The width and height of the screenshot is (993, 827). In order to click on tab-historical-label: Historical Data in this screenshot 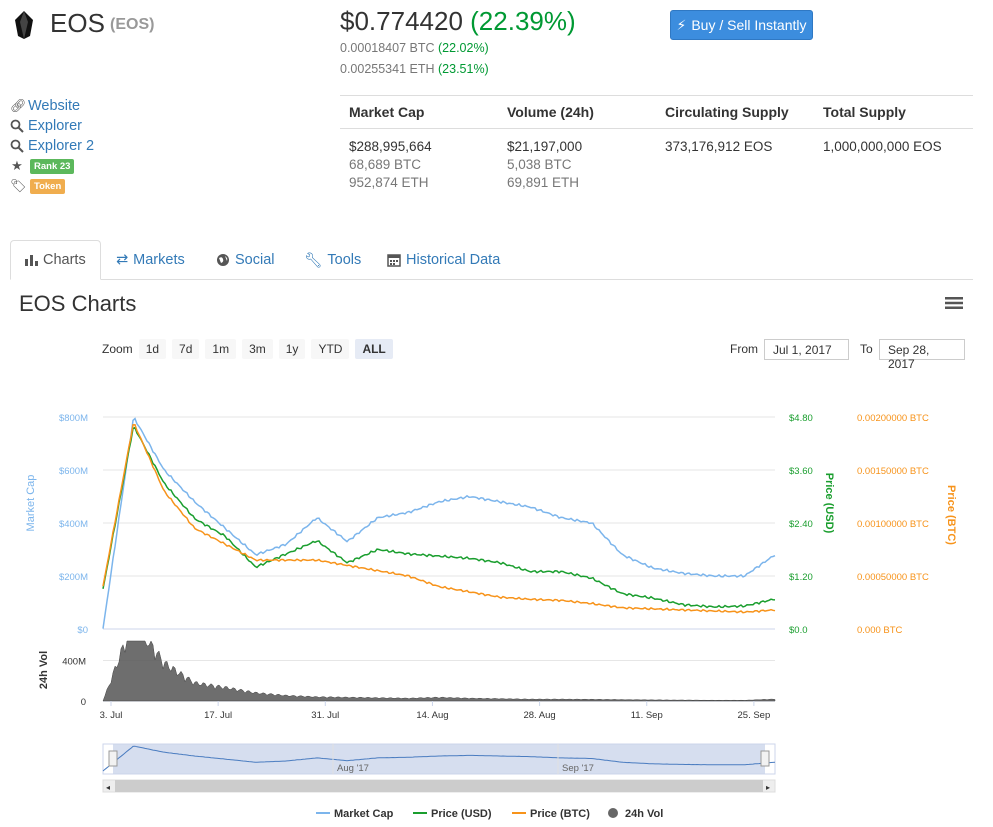, I will do `click(453, 260)`.